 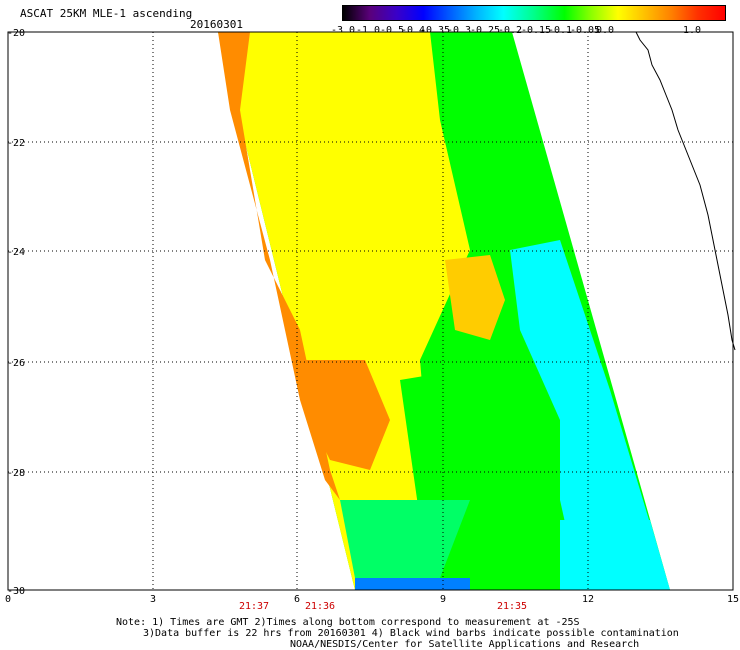 I want to click on colorbar-label: -0.4, so click(x=413, y=30).